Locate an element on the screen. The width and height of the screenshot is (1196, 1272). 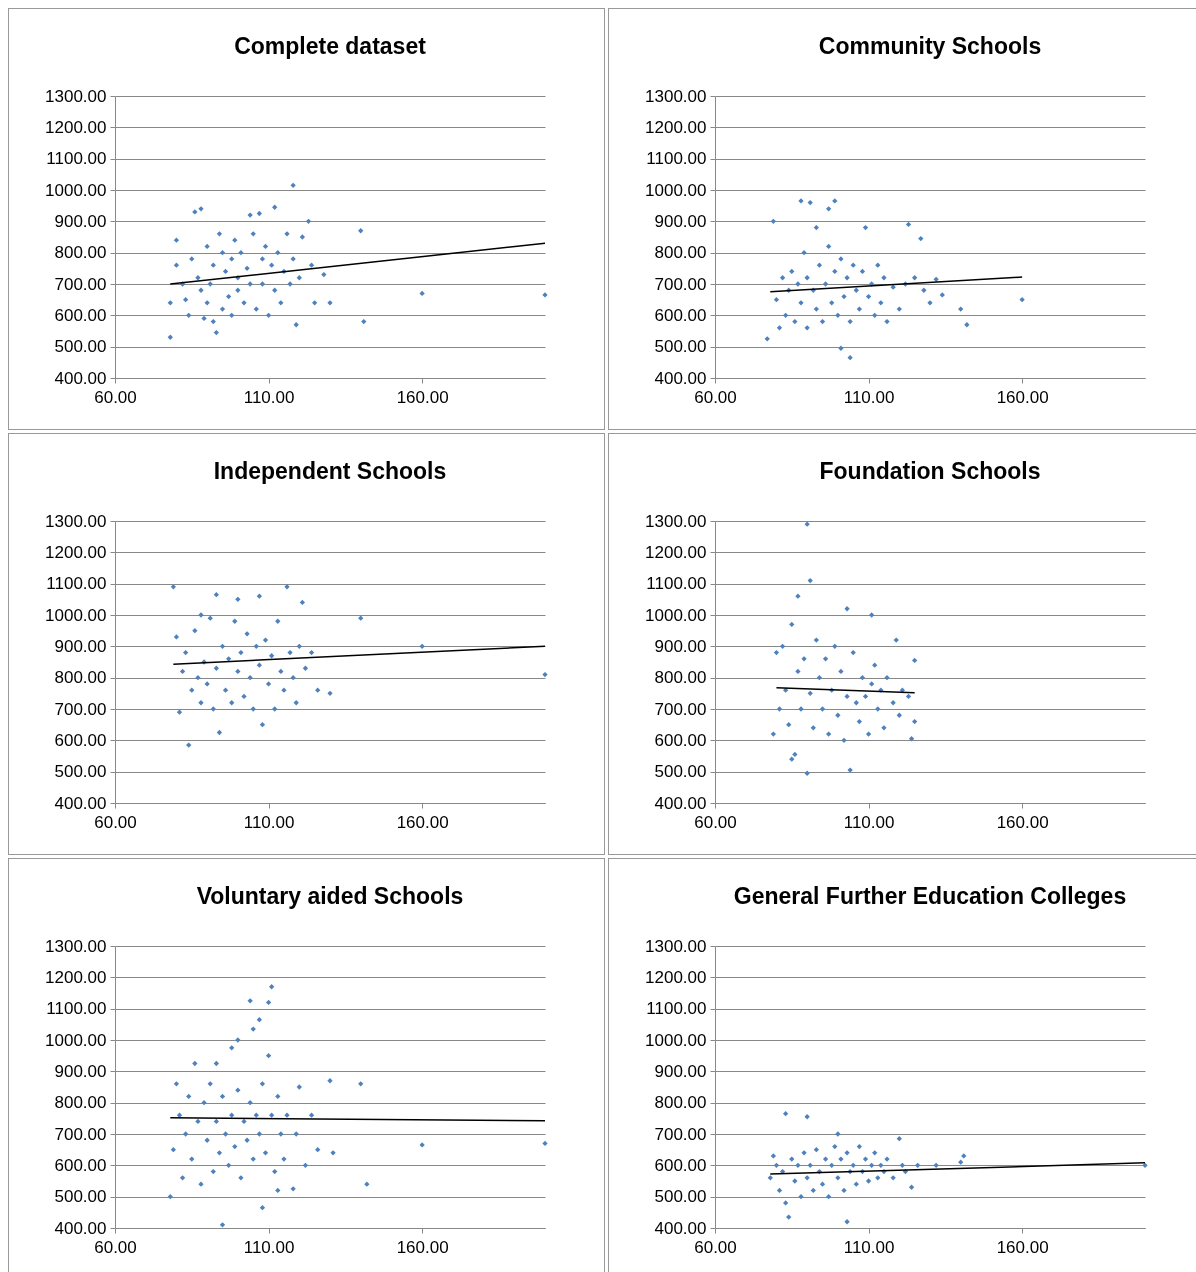
chart-title: Voluntary aided Schools is located at coordinates (330, 896).